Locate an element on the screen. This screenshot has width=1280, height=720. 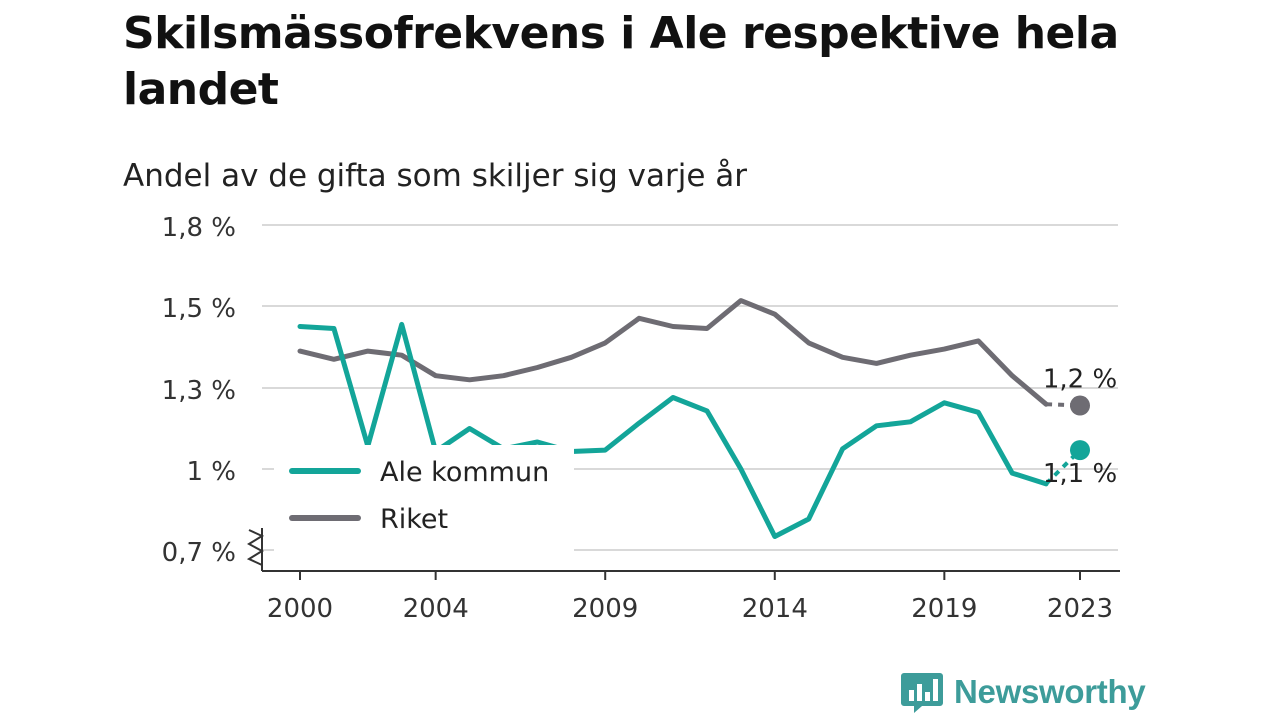
x-tick-label: 2014 is located at coordinates (775, 609).